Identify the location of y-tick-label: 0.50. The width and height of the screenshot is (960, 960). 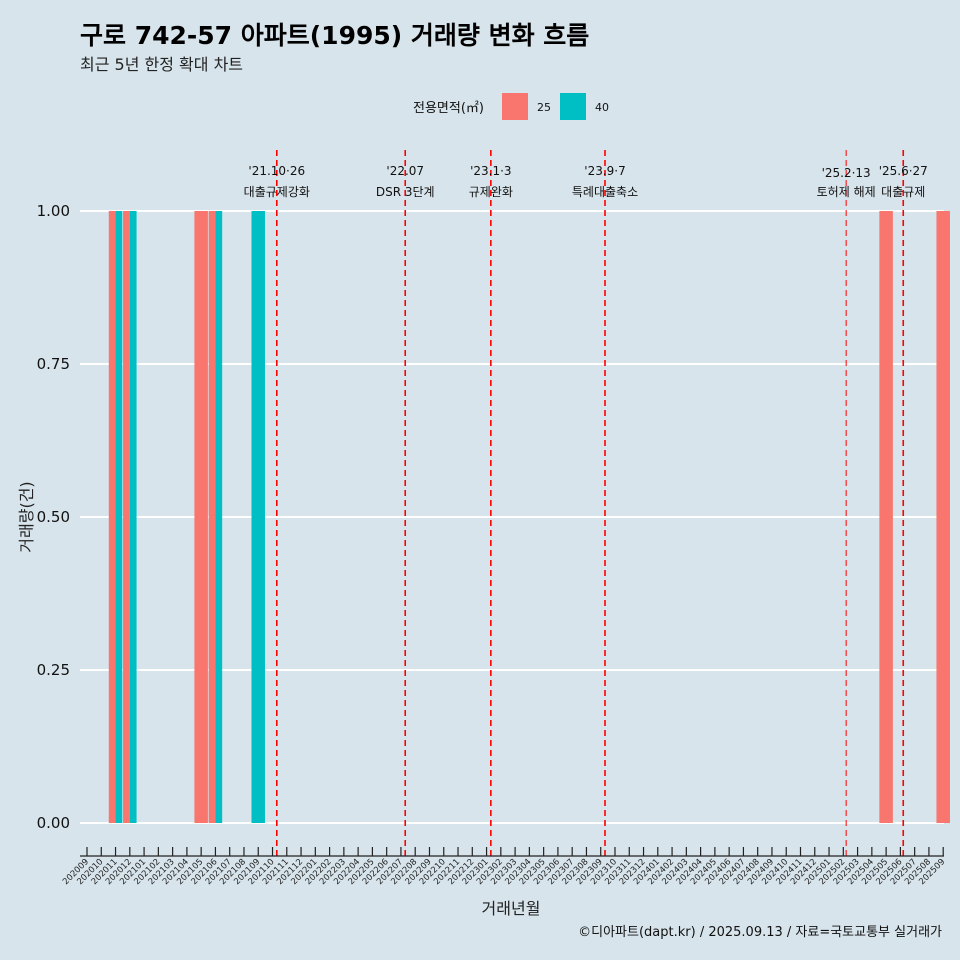
(53, 517).